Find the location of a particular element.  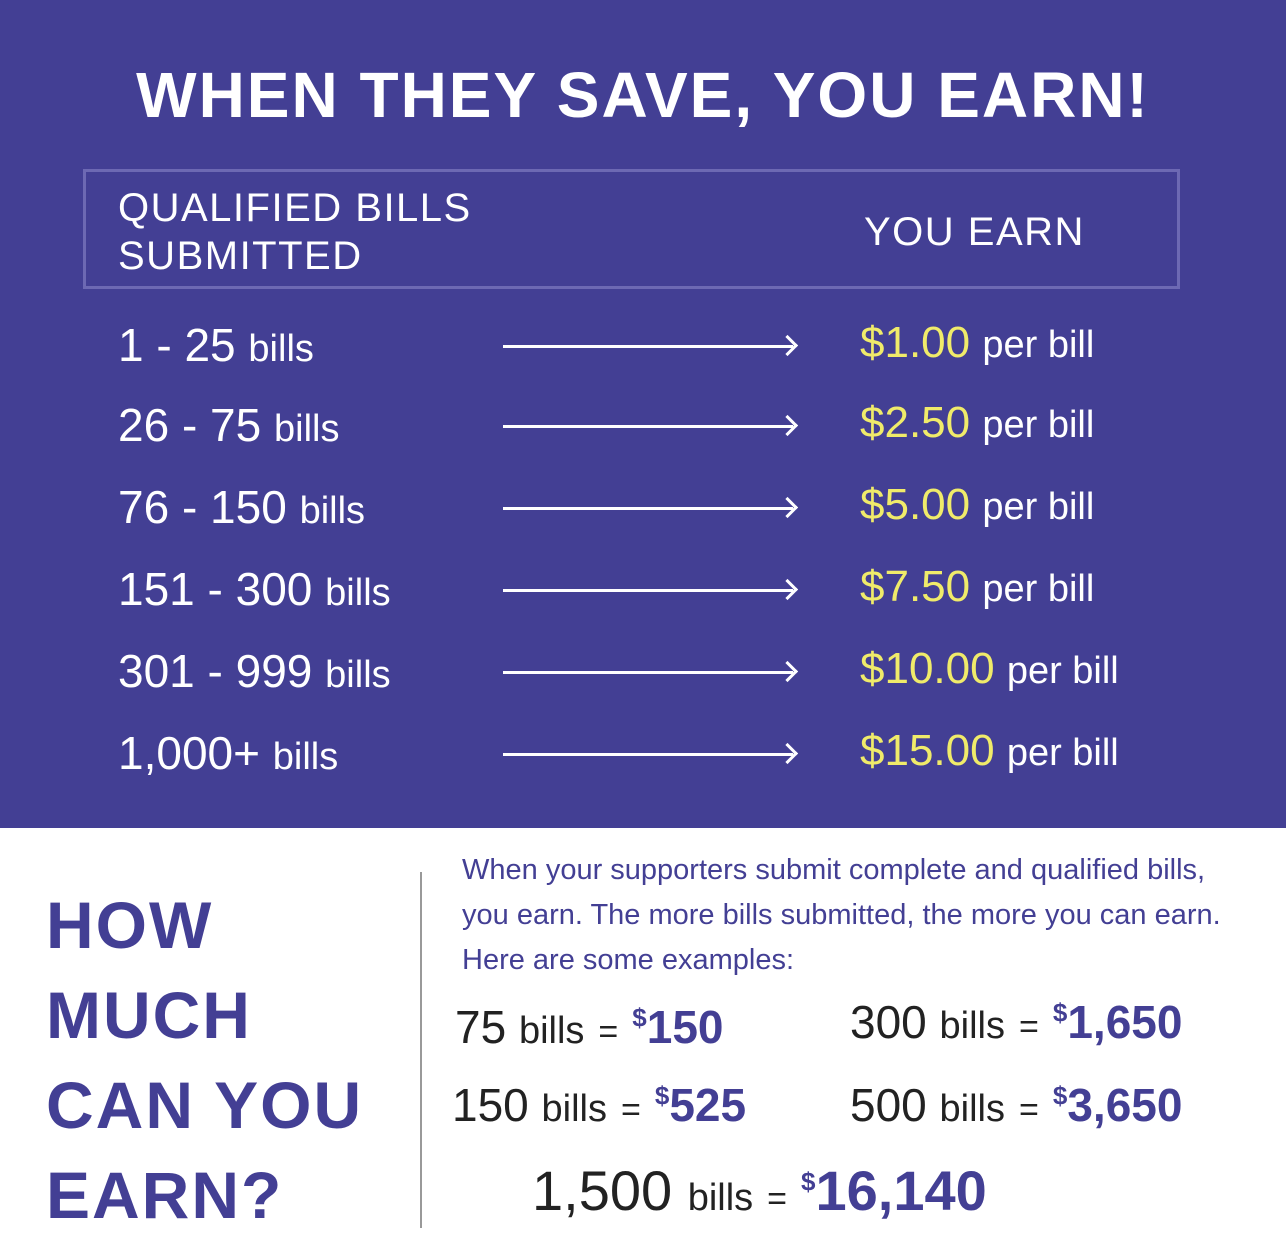

table-row: 1 - 25 bills $1.00 per bill is located at coordinates (643, 348).